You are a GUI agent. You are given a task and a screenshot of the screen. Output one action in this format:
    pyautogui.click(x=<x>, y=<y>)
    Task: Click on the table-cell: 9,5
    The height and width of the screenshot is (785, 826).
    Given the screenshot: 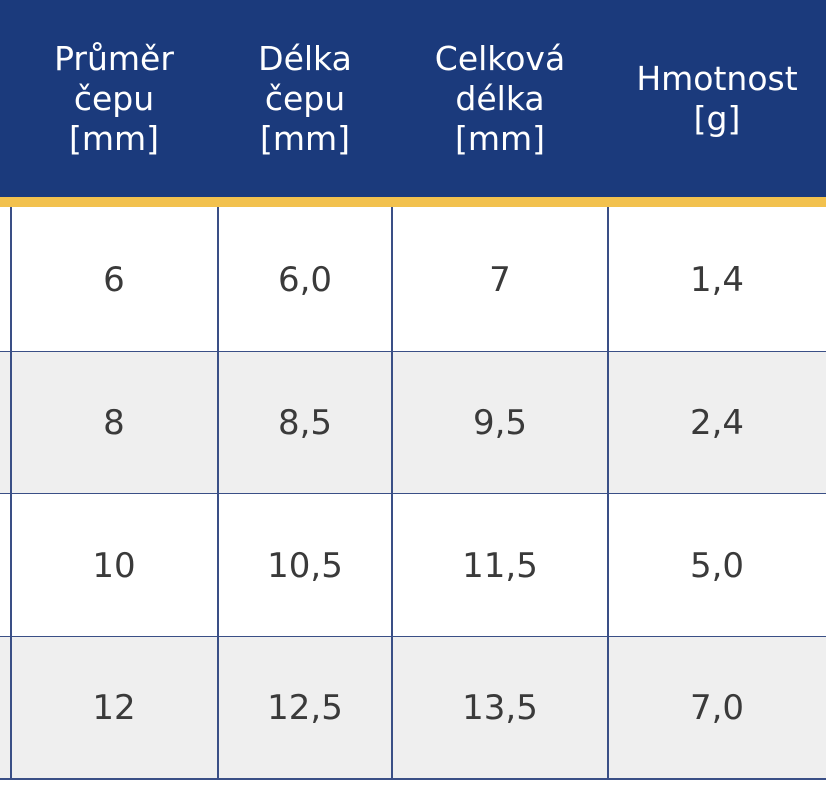 What is the action you would take?
    pyautogui.click(x=500, y=423)
    